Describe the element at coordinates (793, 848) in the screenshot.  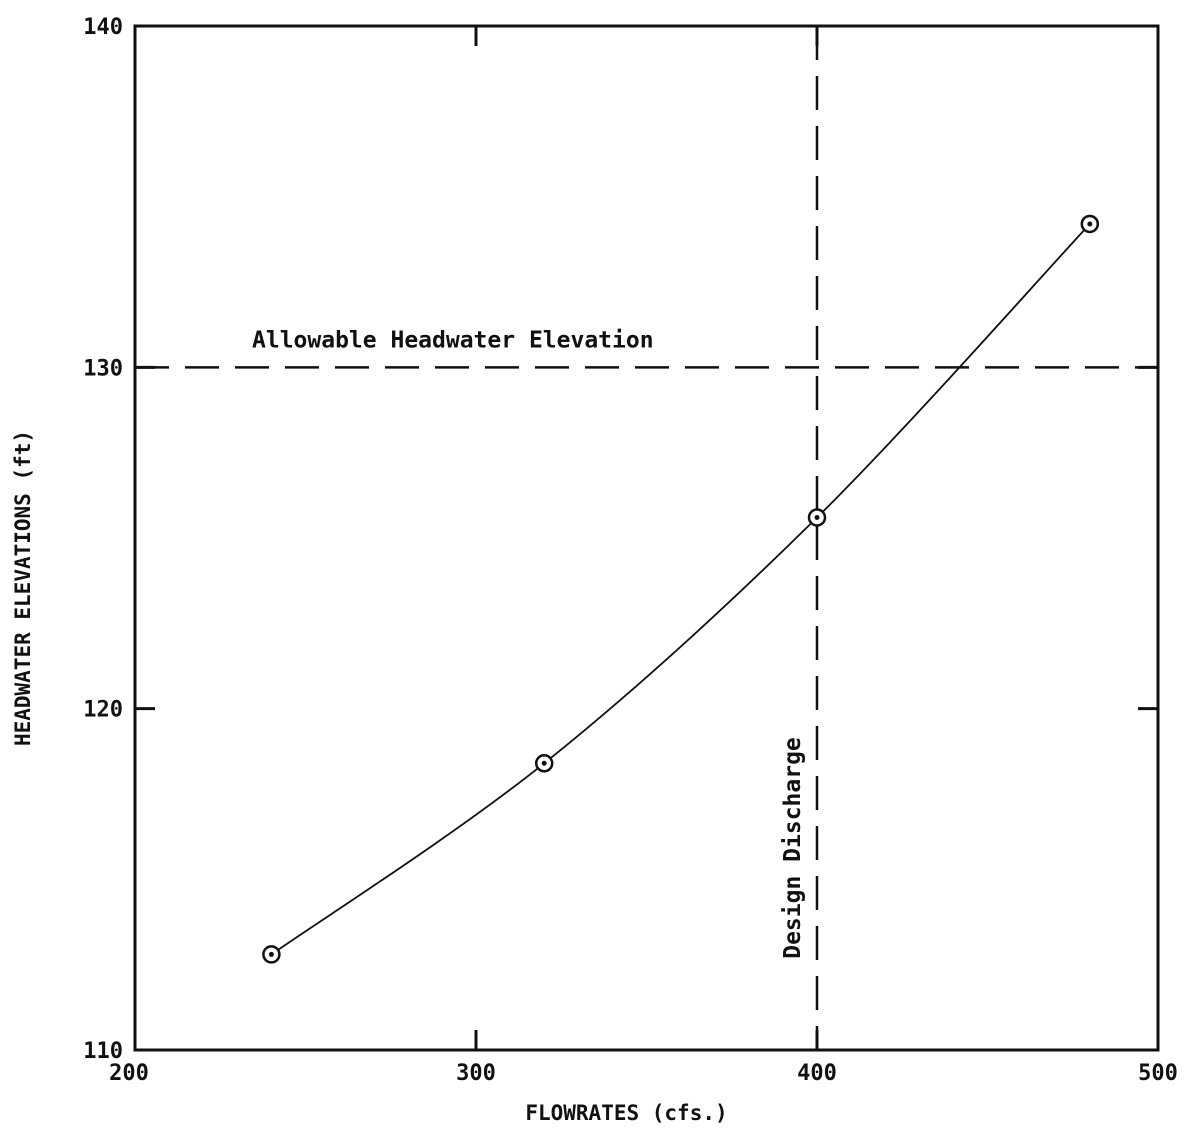
I see `design-discharge-label: Design Discharge` at that location.